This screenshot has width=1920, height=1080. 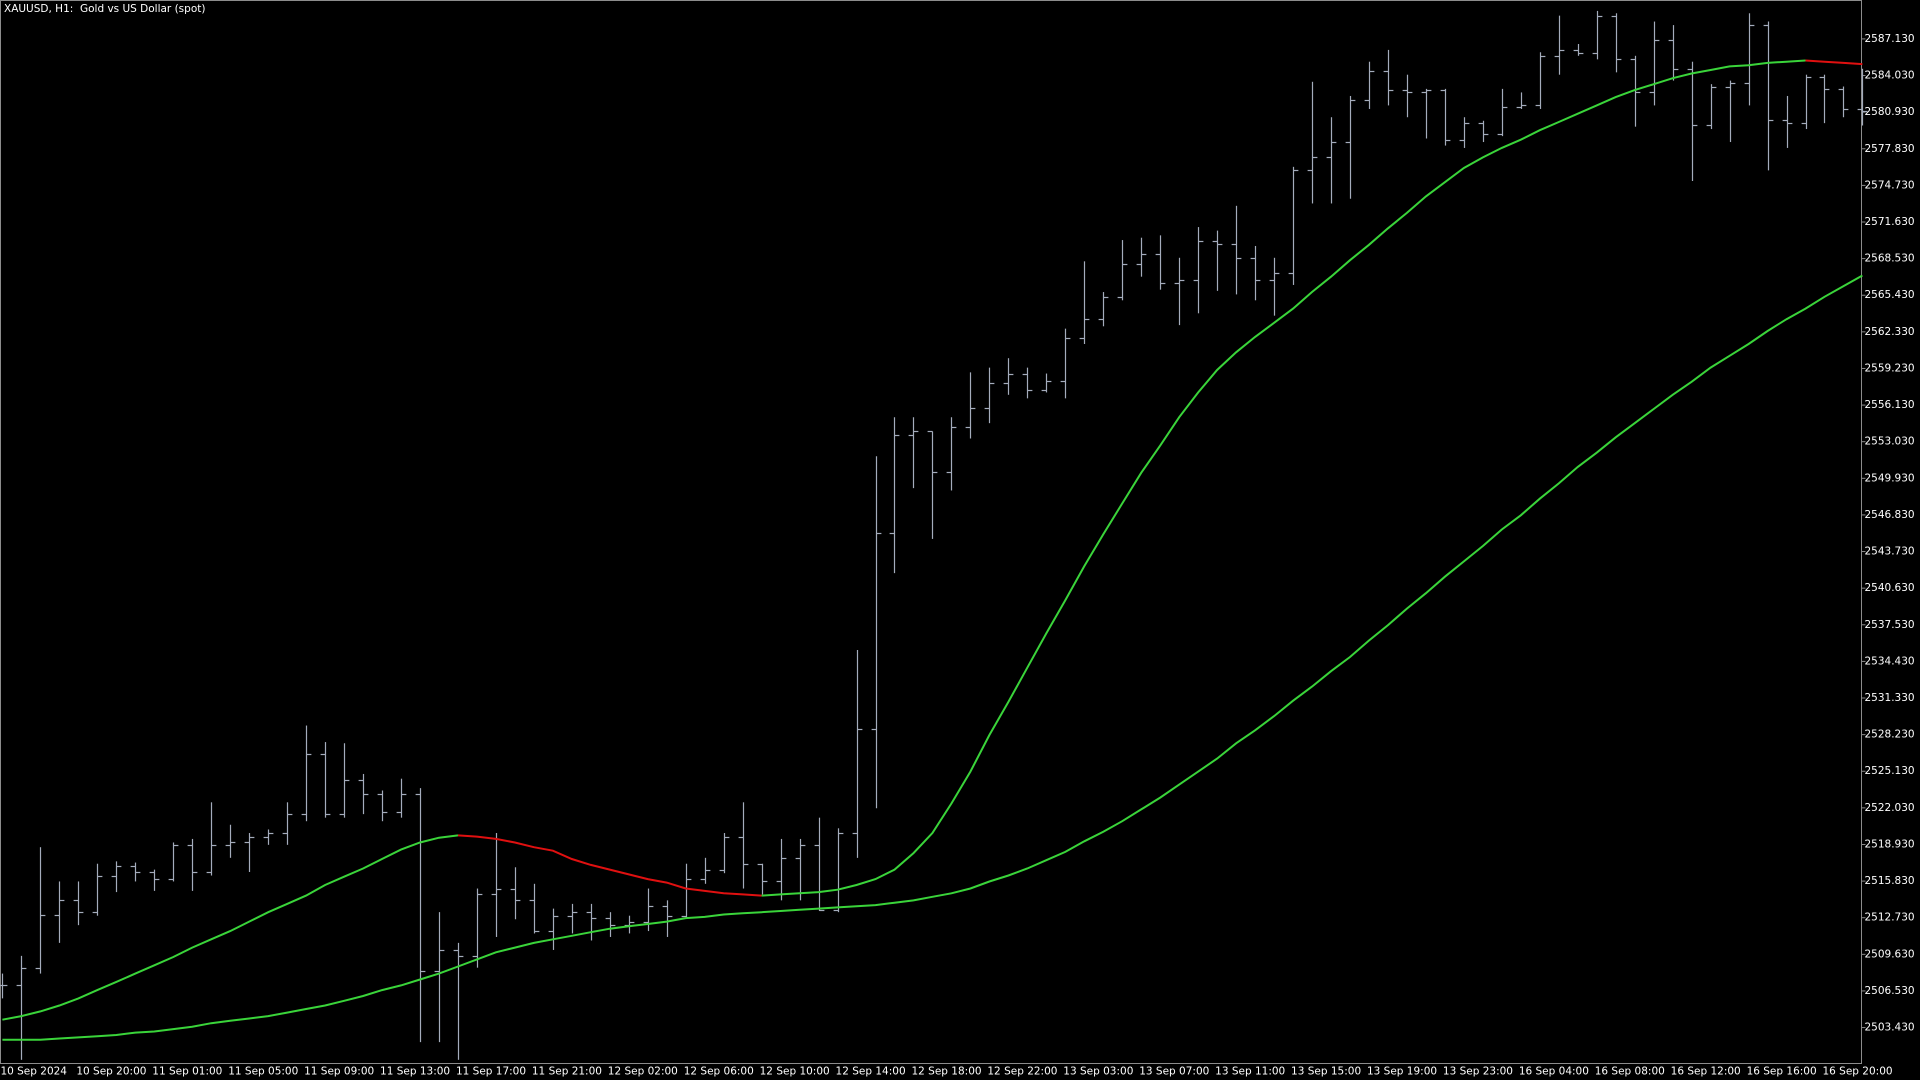 What do you see at coordinates (263, 1072) in the screenshot?
I see `x-tick-label: 11 Sep 05:00` at bounding box center [263, 1072].